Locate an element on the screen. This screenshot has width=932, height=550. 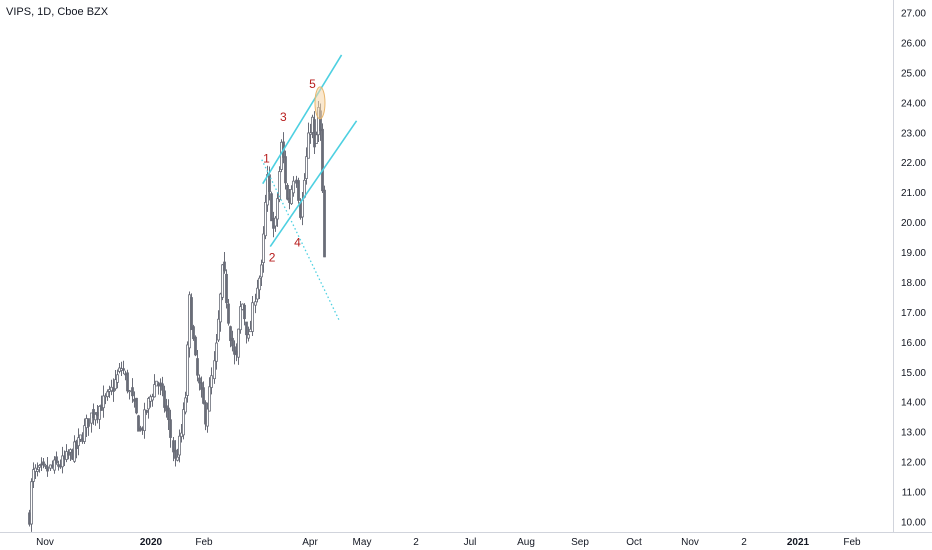
price-tick-label: 25.00 is located at coordinates (913, 73).